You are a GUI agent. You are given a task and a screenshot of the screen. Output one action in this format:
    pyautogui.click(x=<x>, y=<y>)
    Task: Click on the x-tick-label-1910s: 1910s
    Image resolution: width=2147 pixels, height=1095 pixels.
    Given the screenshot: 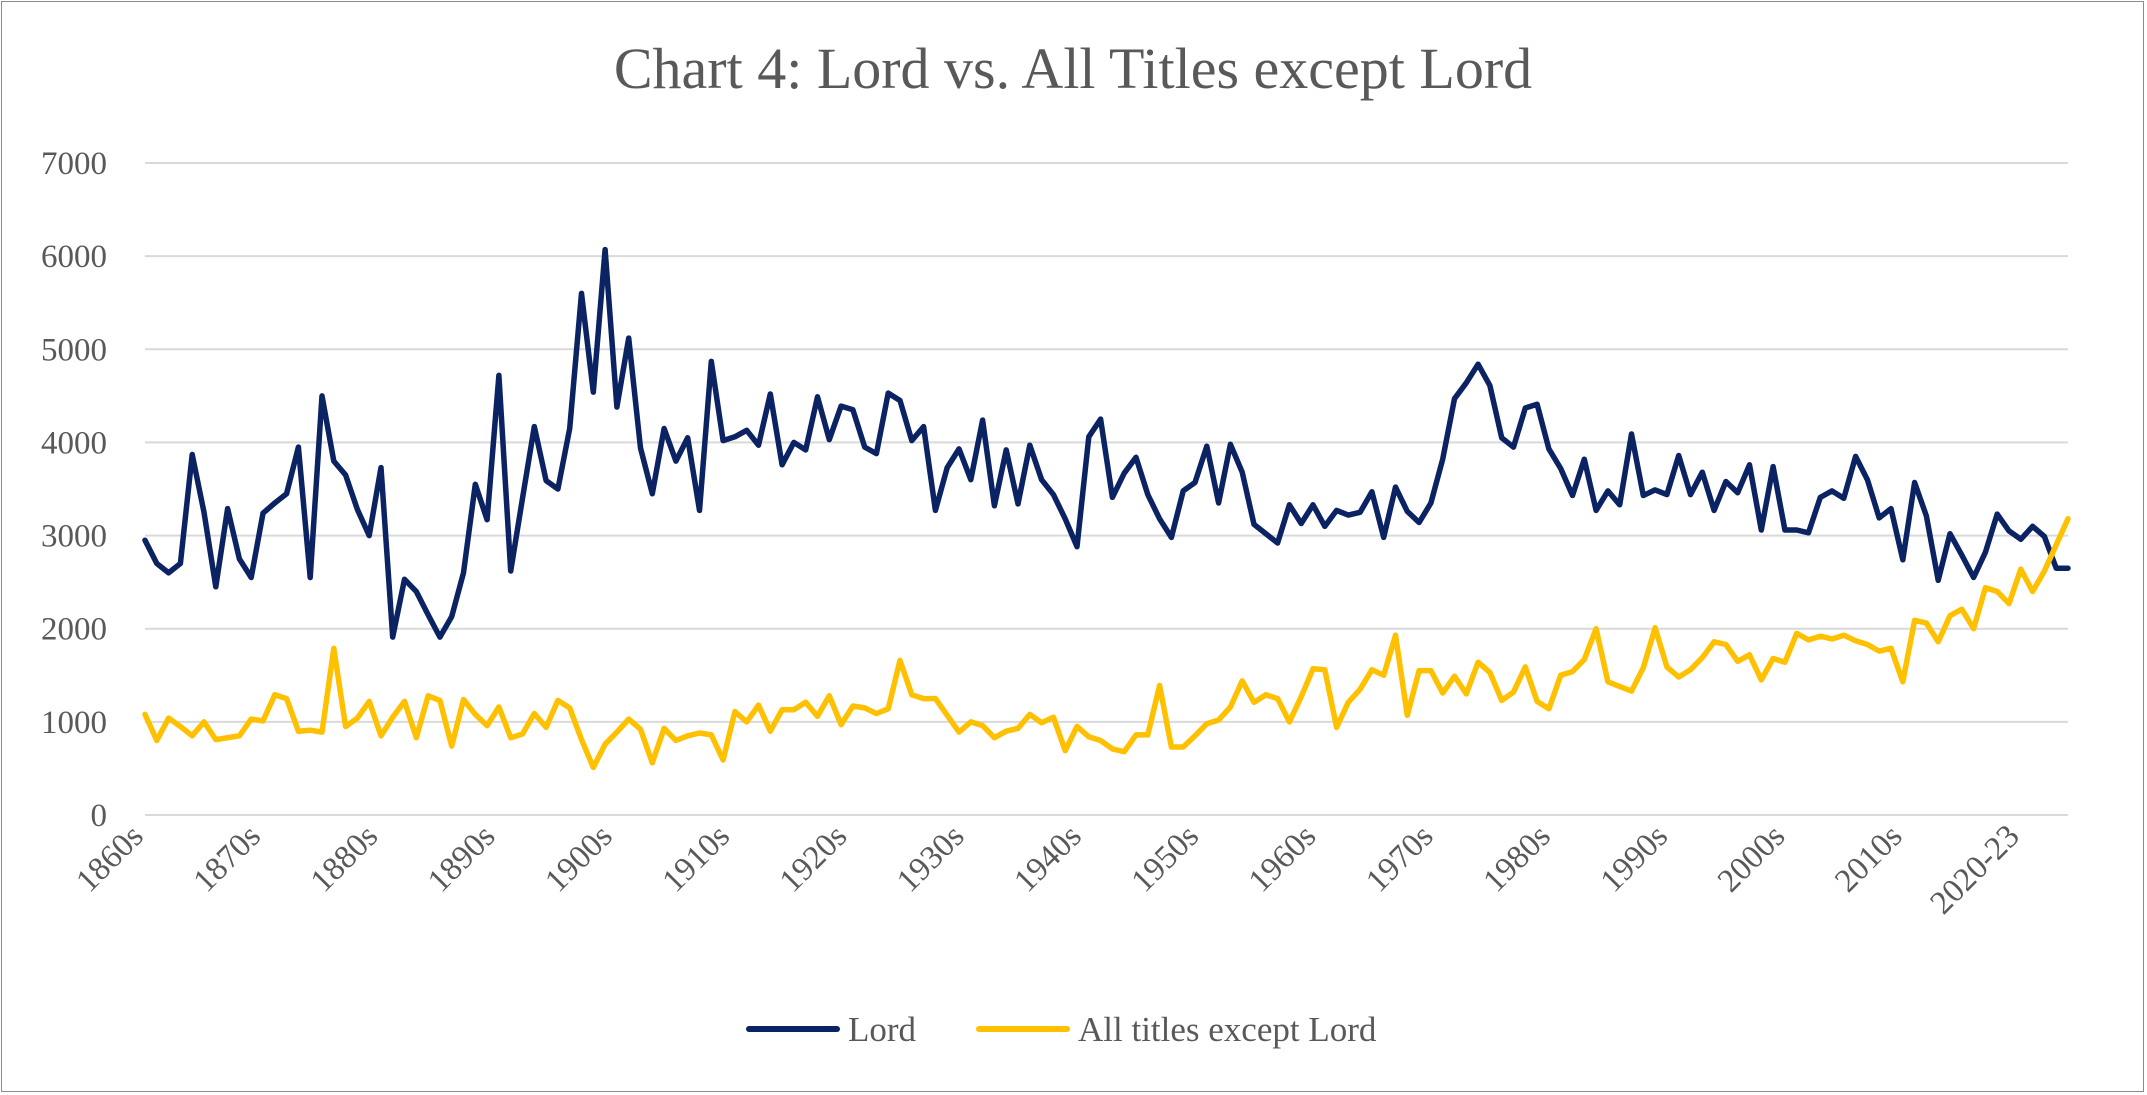 What is the action you would take?
    pyautogui.click(x=696, y=858)
    